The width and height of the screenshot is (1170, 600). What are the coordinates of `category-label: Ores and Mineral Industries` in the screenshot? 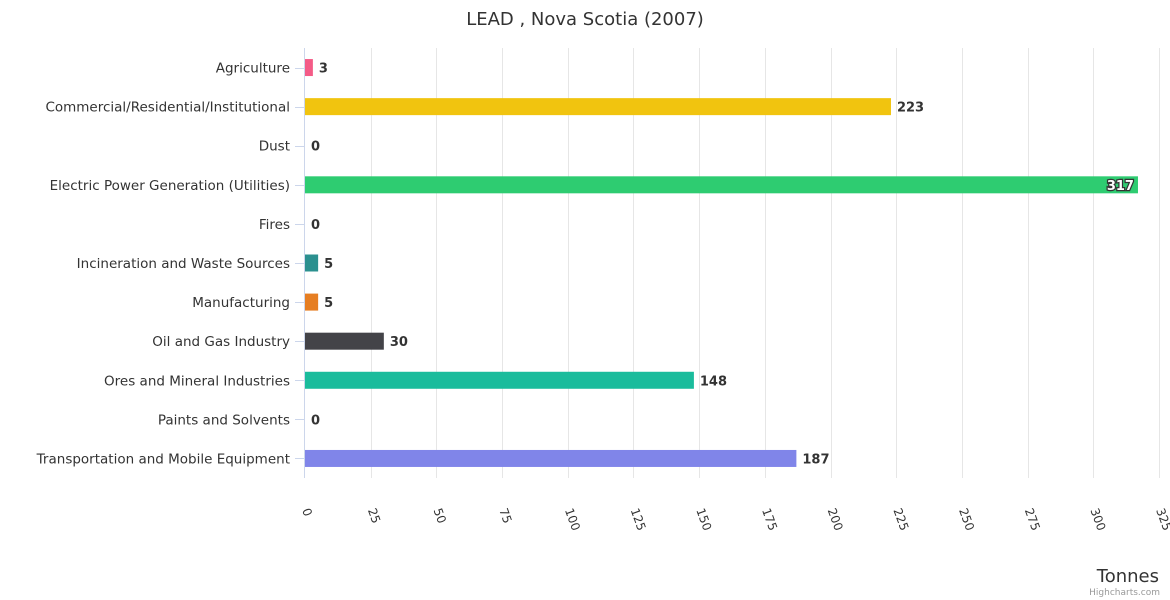 It's located at (197, 381).